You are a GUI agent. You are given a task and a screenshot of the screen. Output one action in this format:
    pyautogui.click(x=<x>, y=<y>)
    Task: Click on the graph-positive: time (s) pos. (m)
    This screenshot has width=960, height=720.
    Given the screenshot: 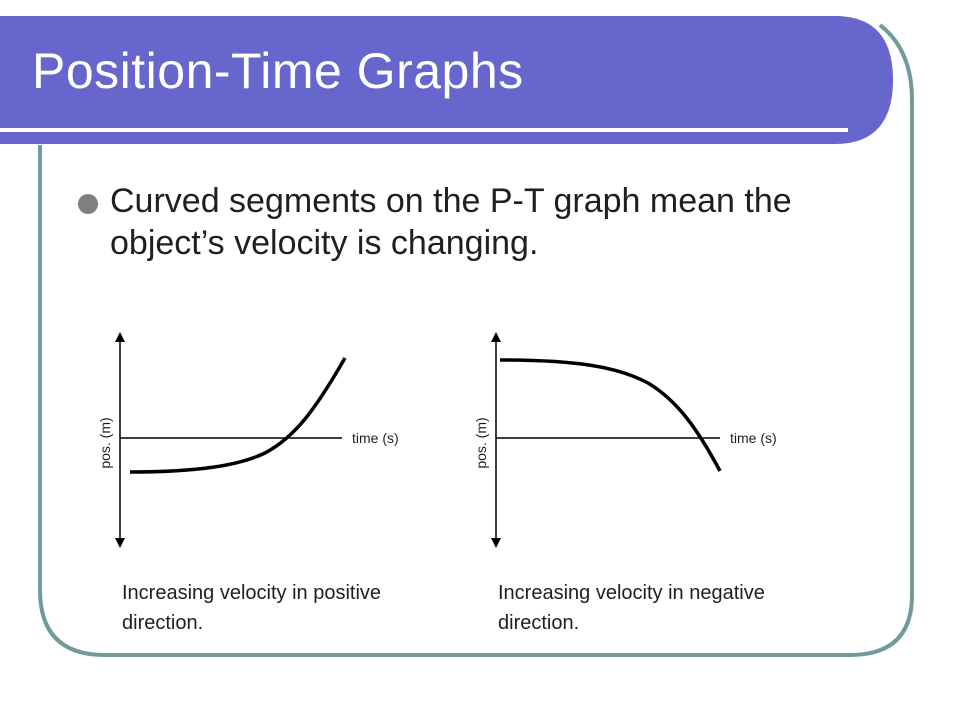 What is the action you would take?
    pyautogui.click(x=248, y=440)
    